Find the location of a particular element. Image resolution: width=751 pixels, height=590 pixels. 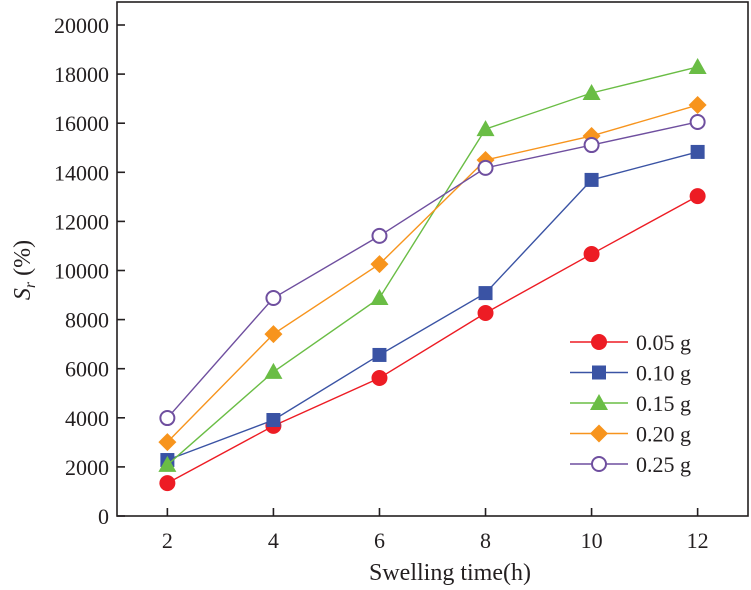

y-tick-label: 8000 is located at coordinates (87, 320).